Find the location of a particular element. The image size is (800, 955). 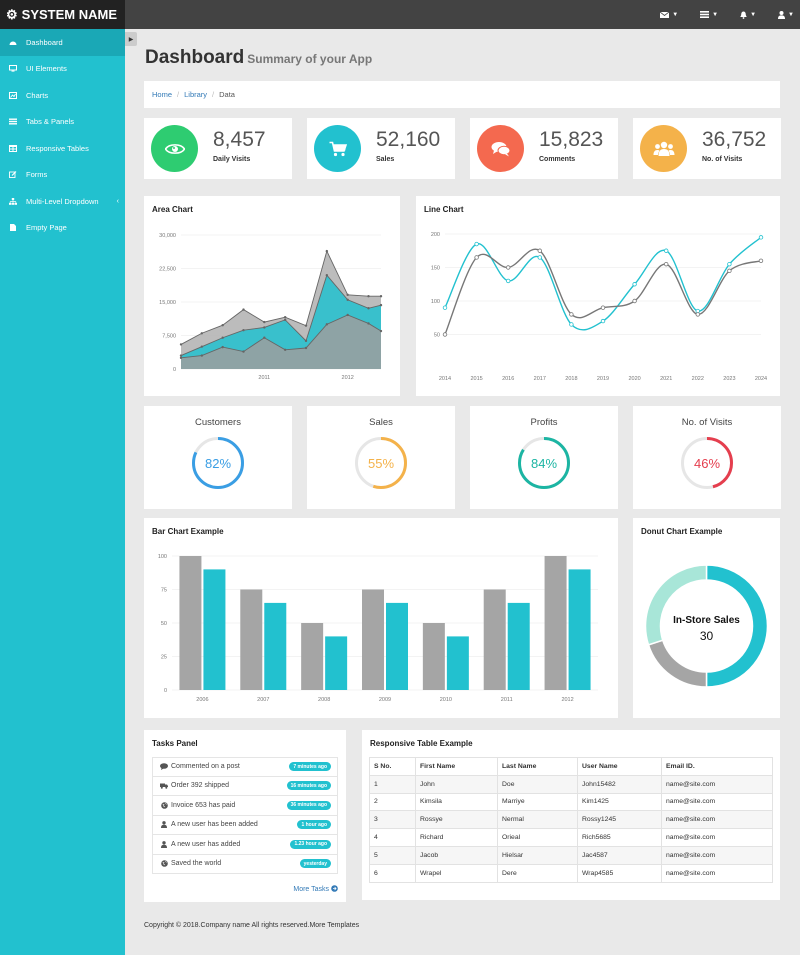

line-series is located at coordinates (603, 283).